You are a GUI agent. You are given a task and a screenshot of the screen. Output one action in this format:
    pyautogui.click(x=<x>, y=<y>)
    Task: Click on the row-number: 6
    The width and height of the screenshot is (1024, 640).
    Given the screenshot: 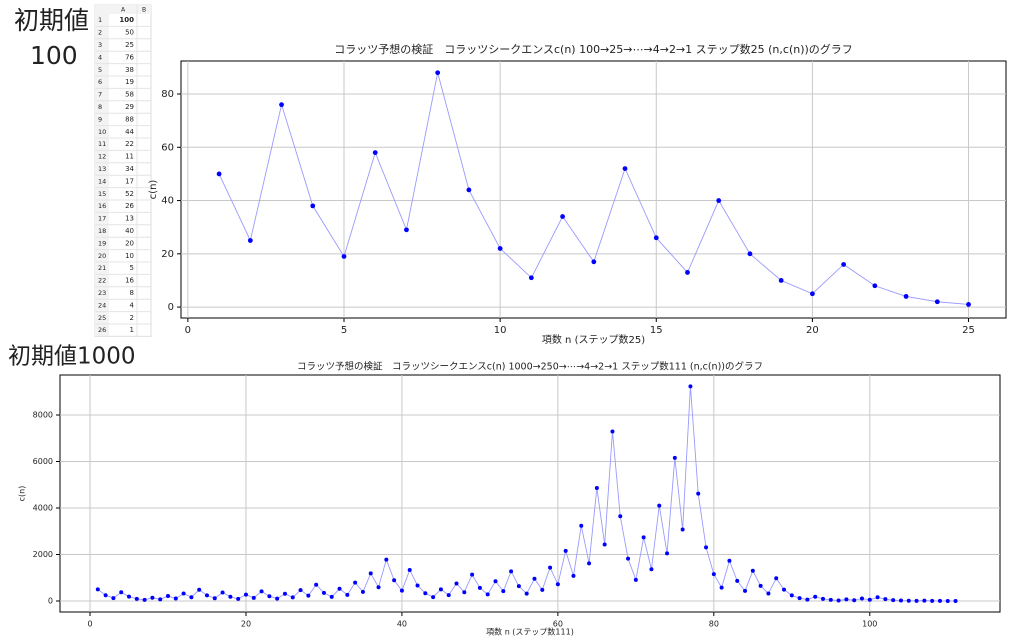 What is the action you would take?
    pyautogui.click(x=100, y=82)
    